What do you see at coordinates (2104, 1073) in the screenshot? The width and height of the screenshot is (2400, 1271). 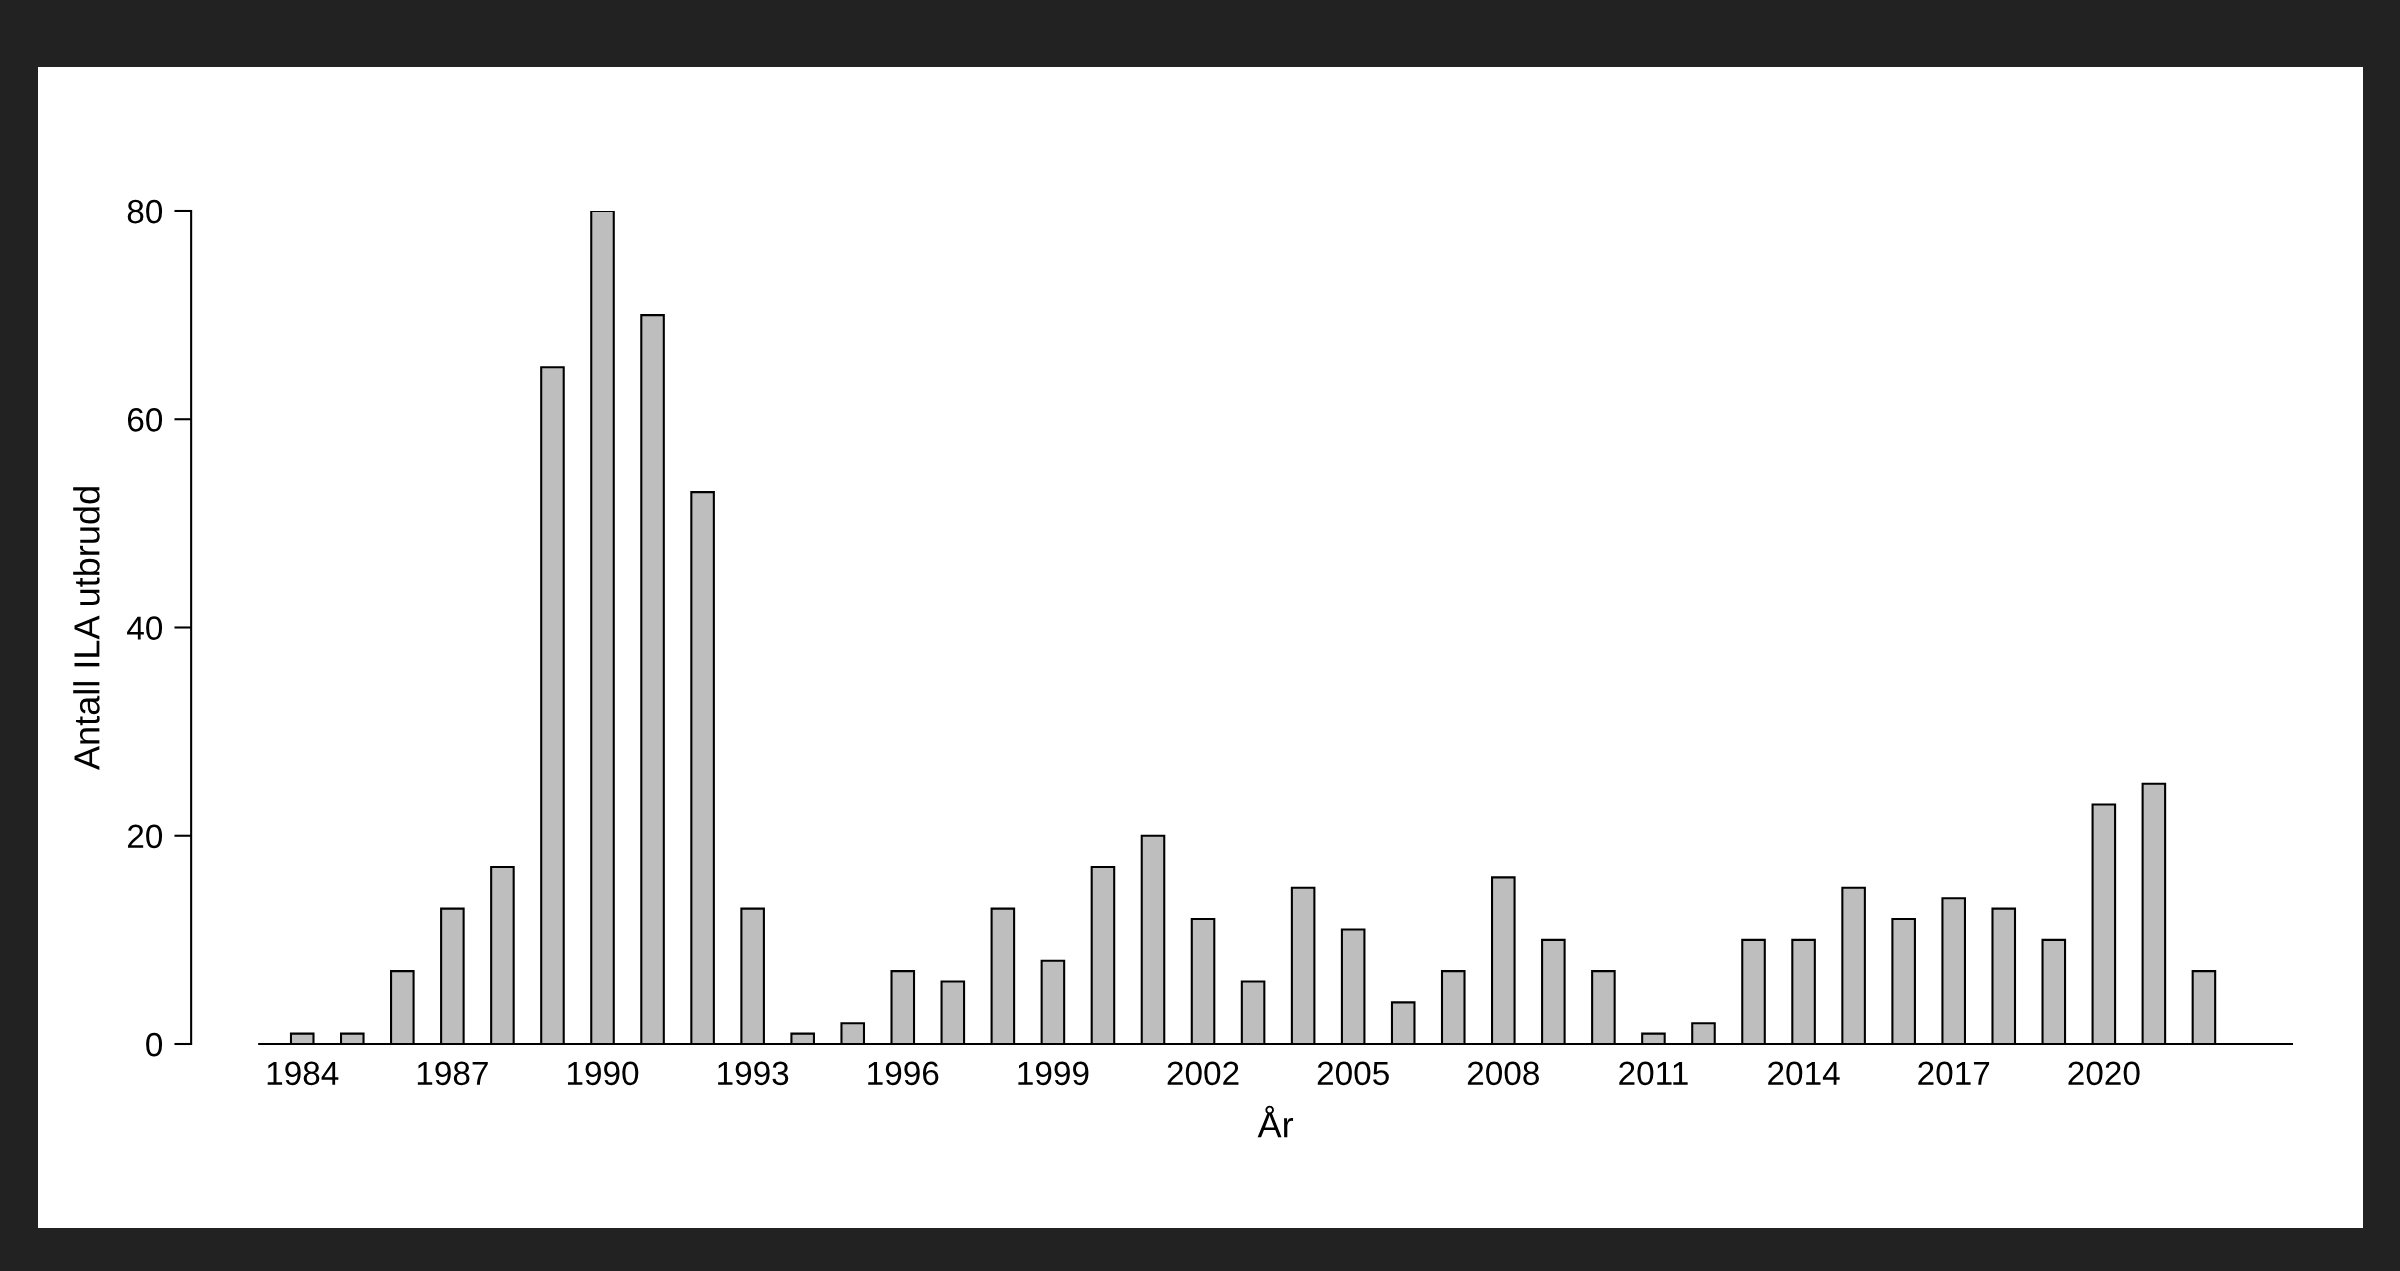 I see `x-tick-label: 2020` at bounding box center [2104, 1073].